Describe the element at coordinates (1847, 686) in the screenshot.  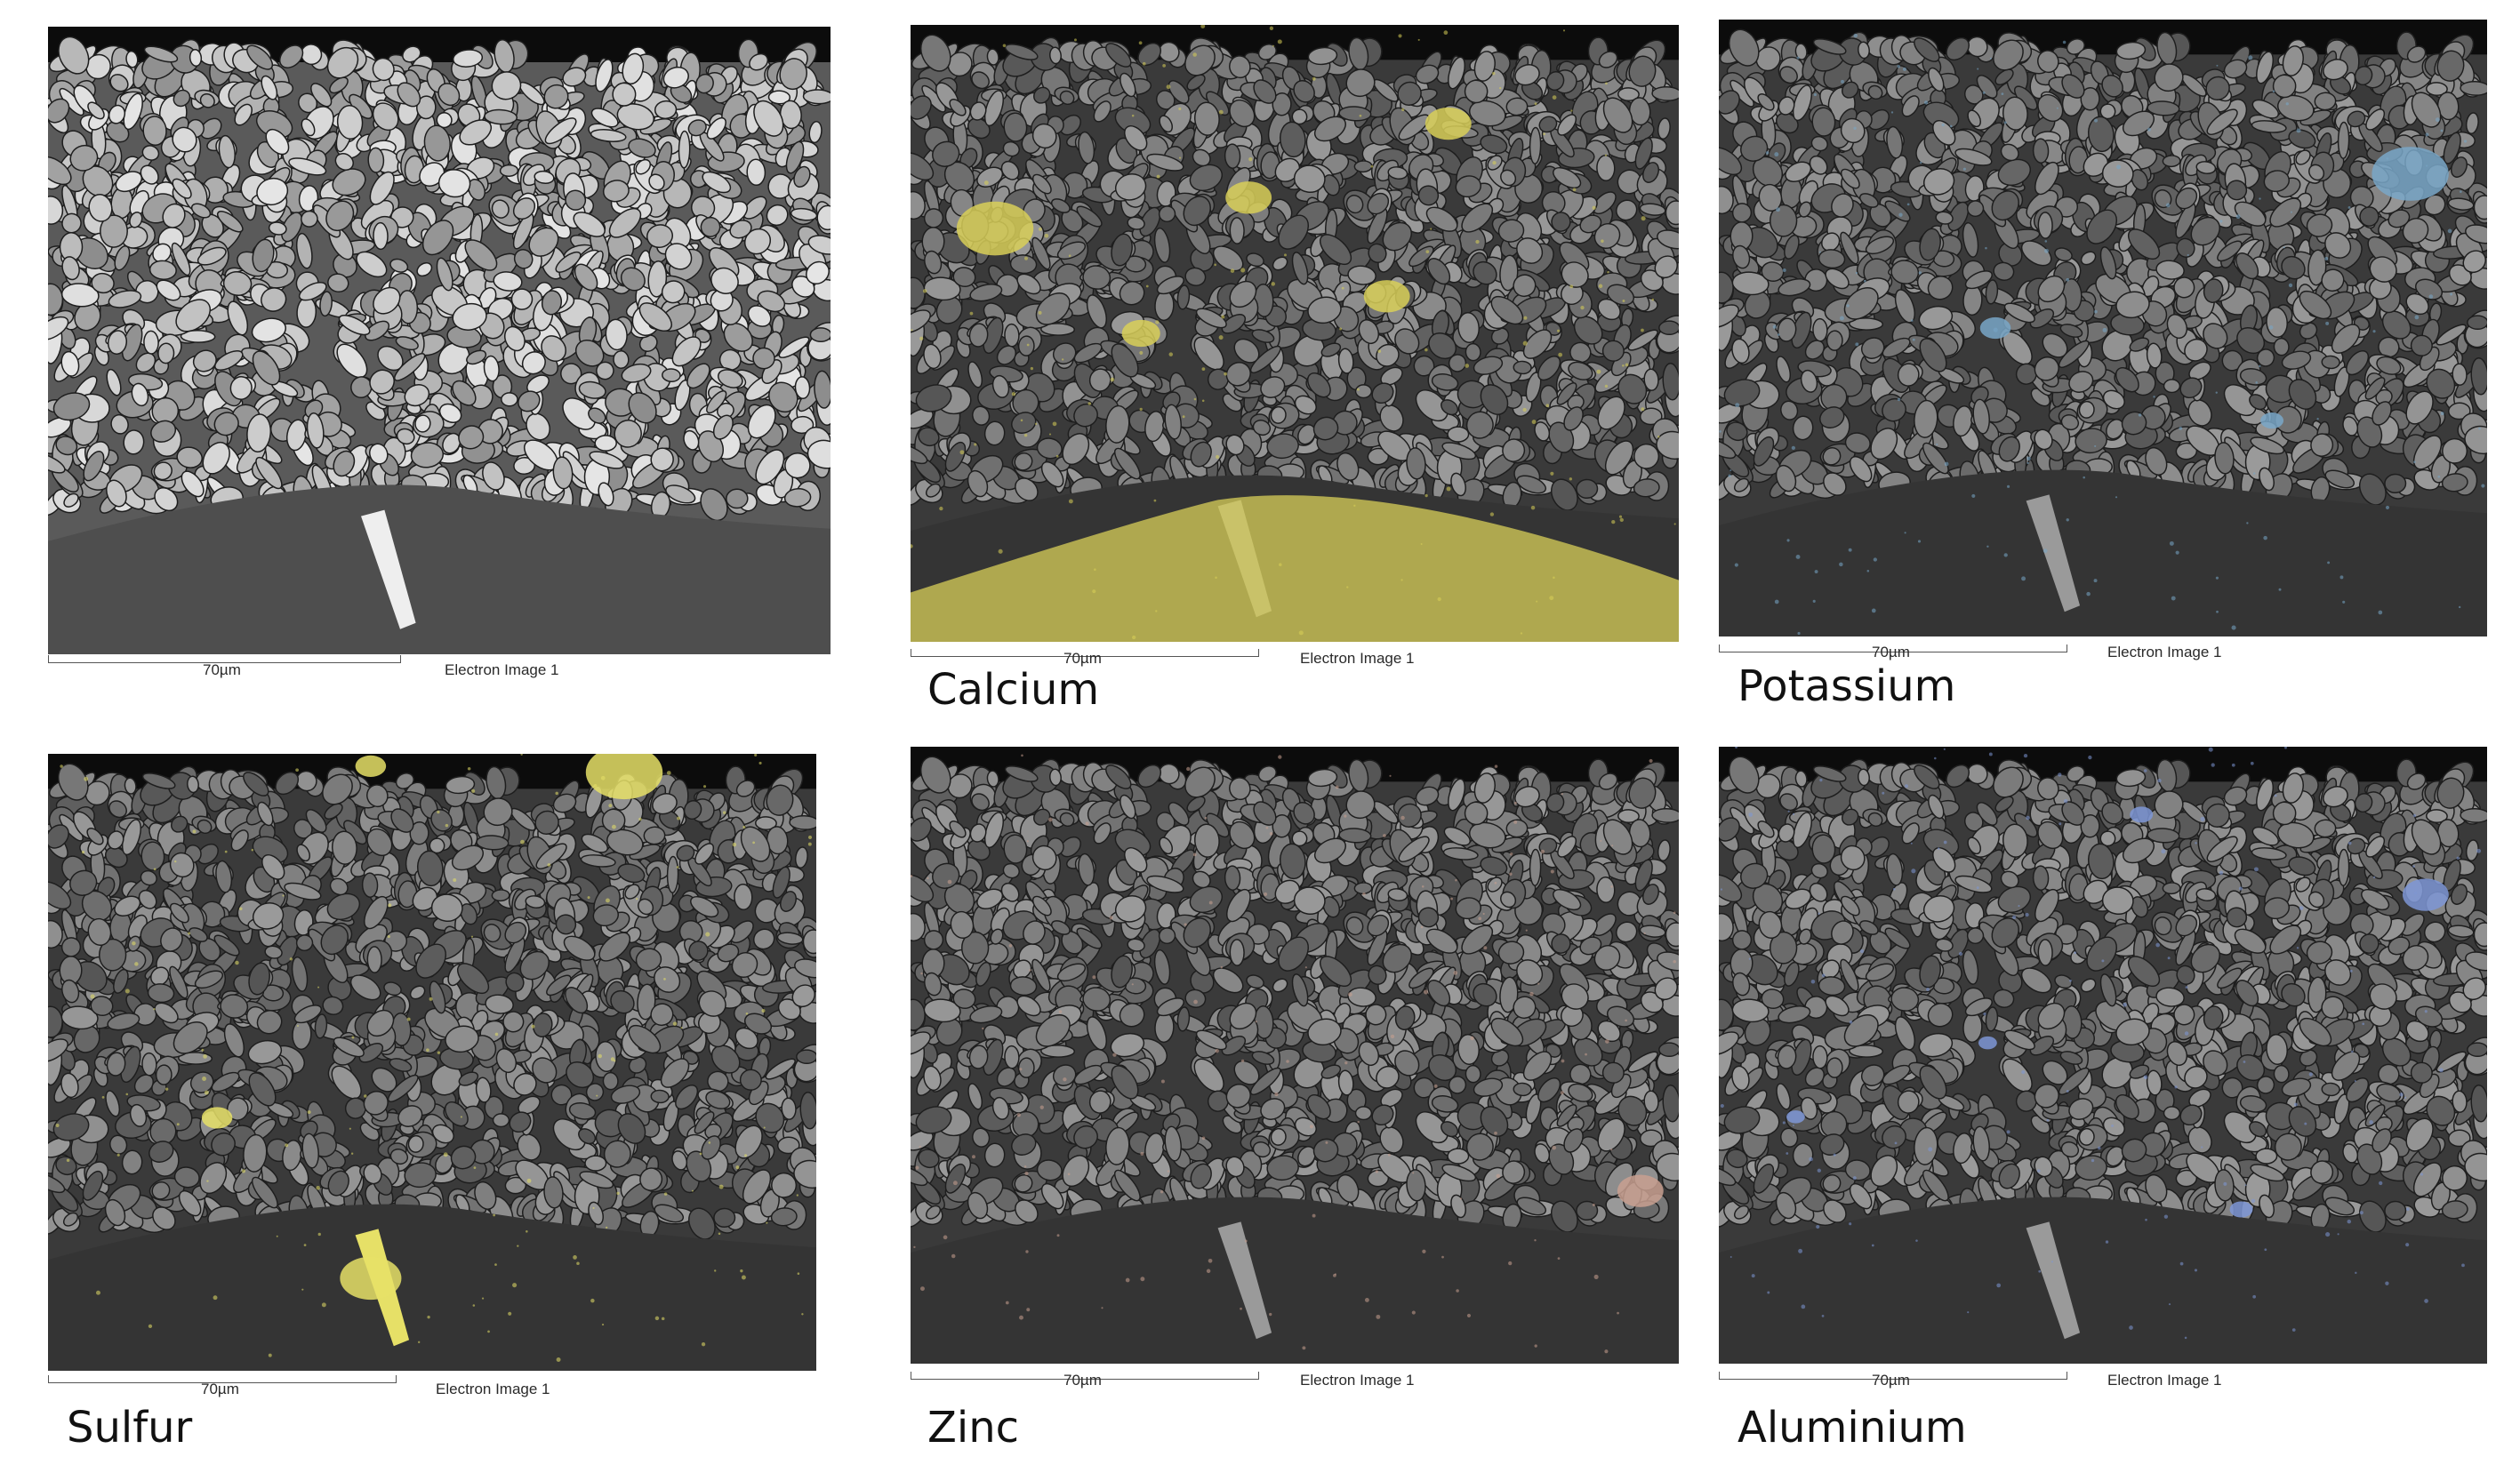
I see `element-caption: Potassium` at that location.